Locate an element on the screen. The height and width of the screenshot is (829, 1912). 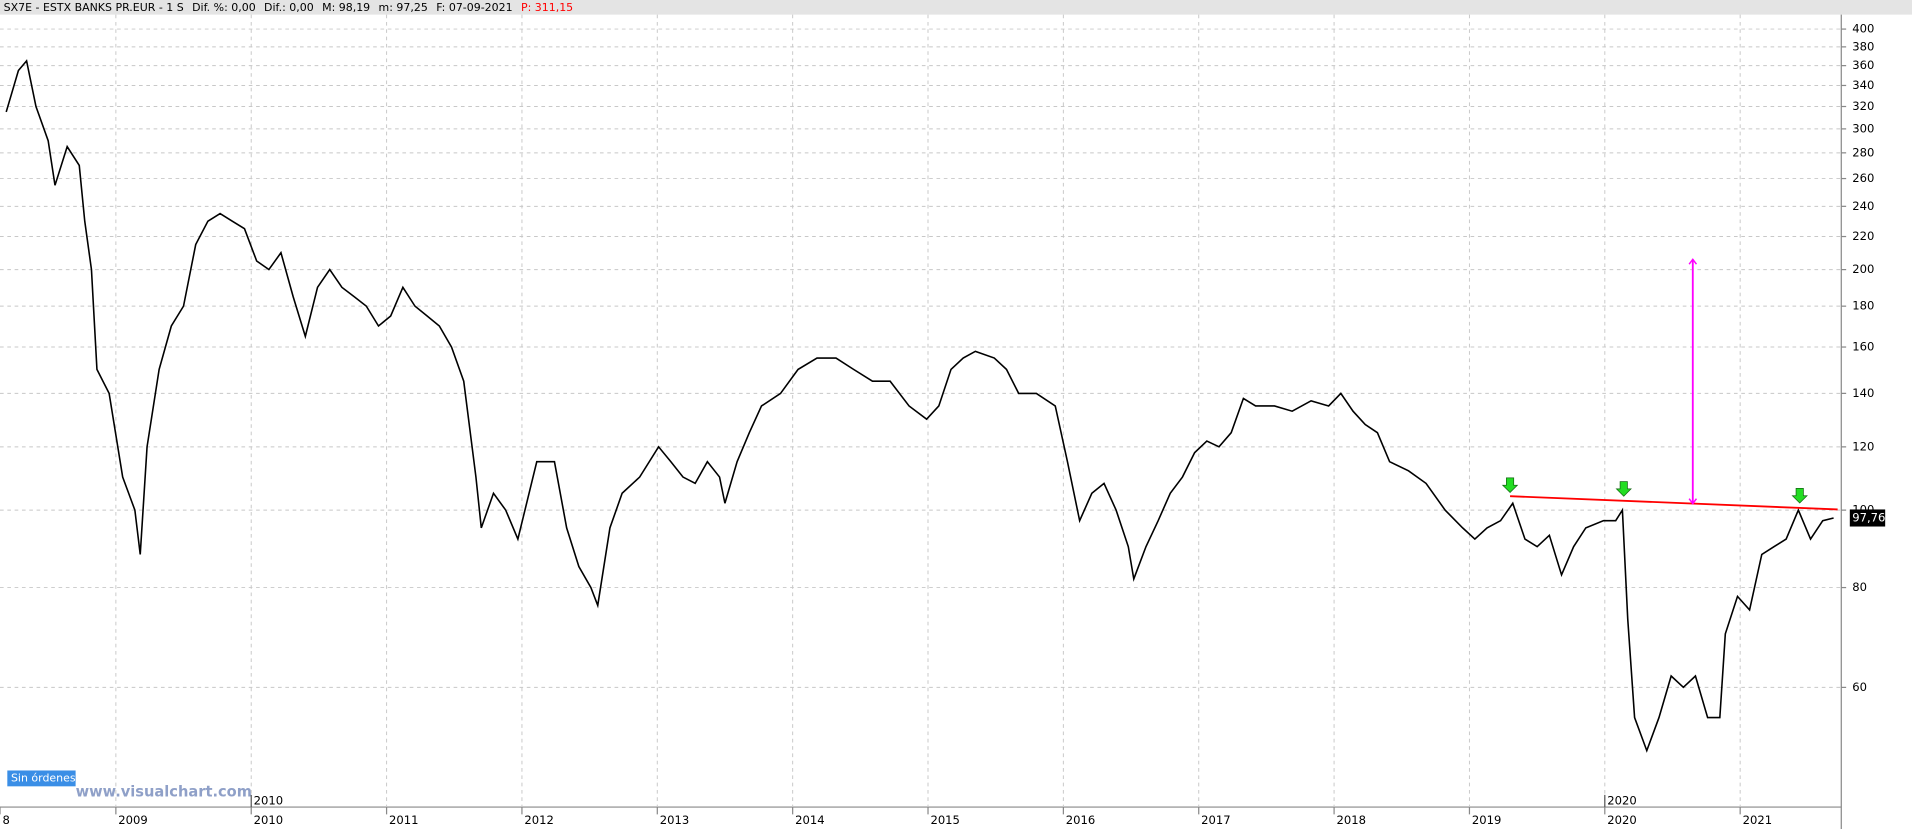
last-price-badge is located at coordinates (1867, 518).